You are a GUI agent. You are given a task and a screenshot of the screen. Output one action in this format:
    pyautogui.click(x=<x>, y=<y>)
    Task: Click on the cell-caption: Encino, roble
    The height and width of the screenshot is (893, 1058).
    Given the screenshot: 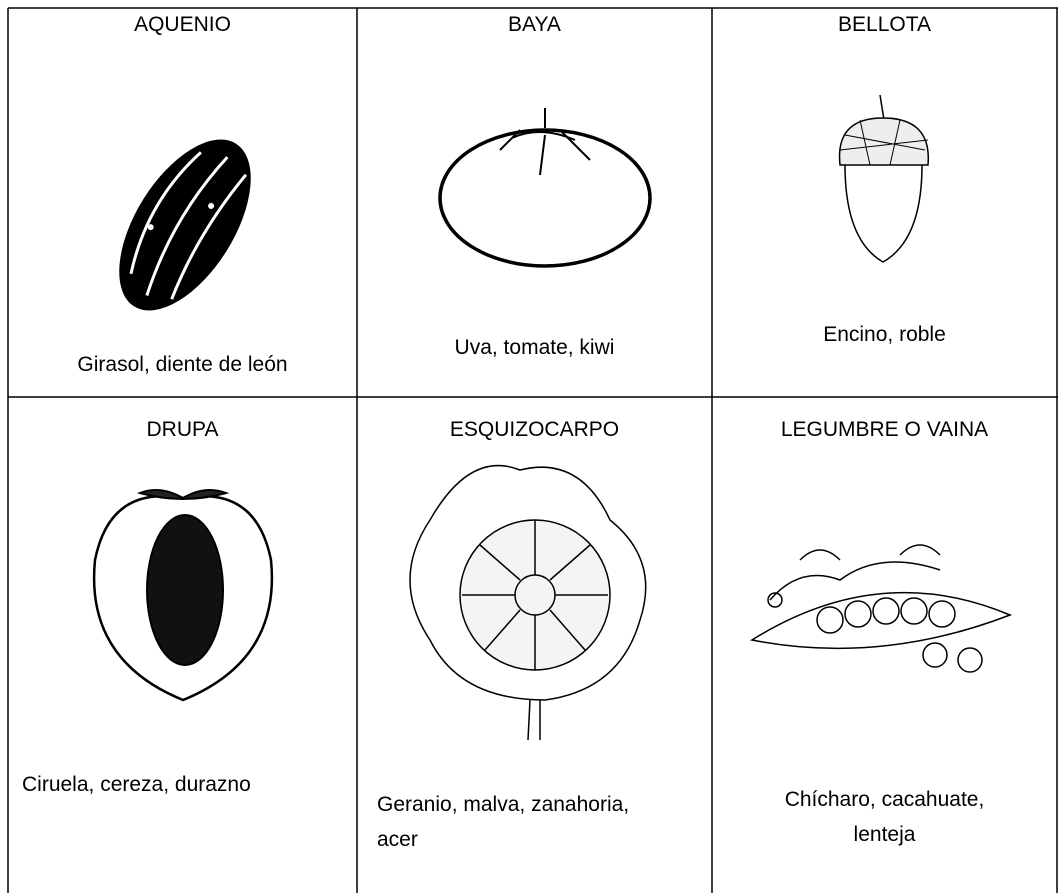 What is the action you would take?
    pyautogui.click(x=884, y=334)
    